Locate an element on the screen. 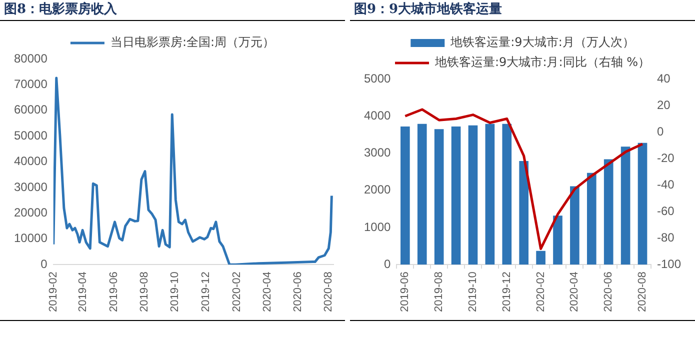 The image size is (695, 348). y-tick-label: 80000 is located at coordinates (31, 58).